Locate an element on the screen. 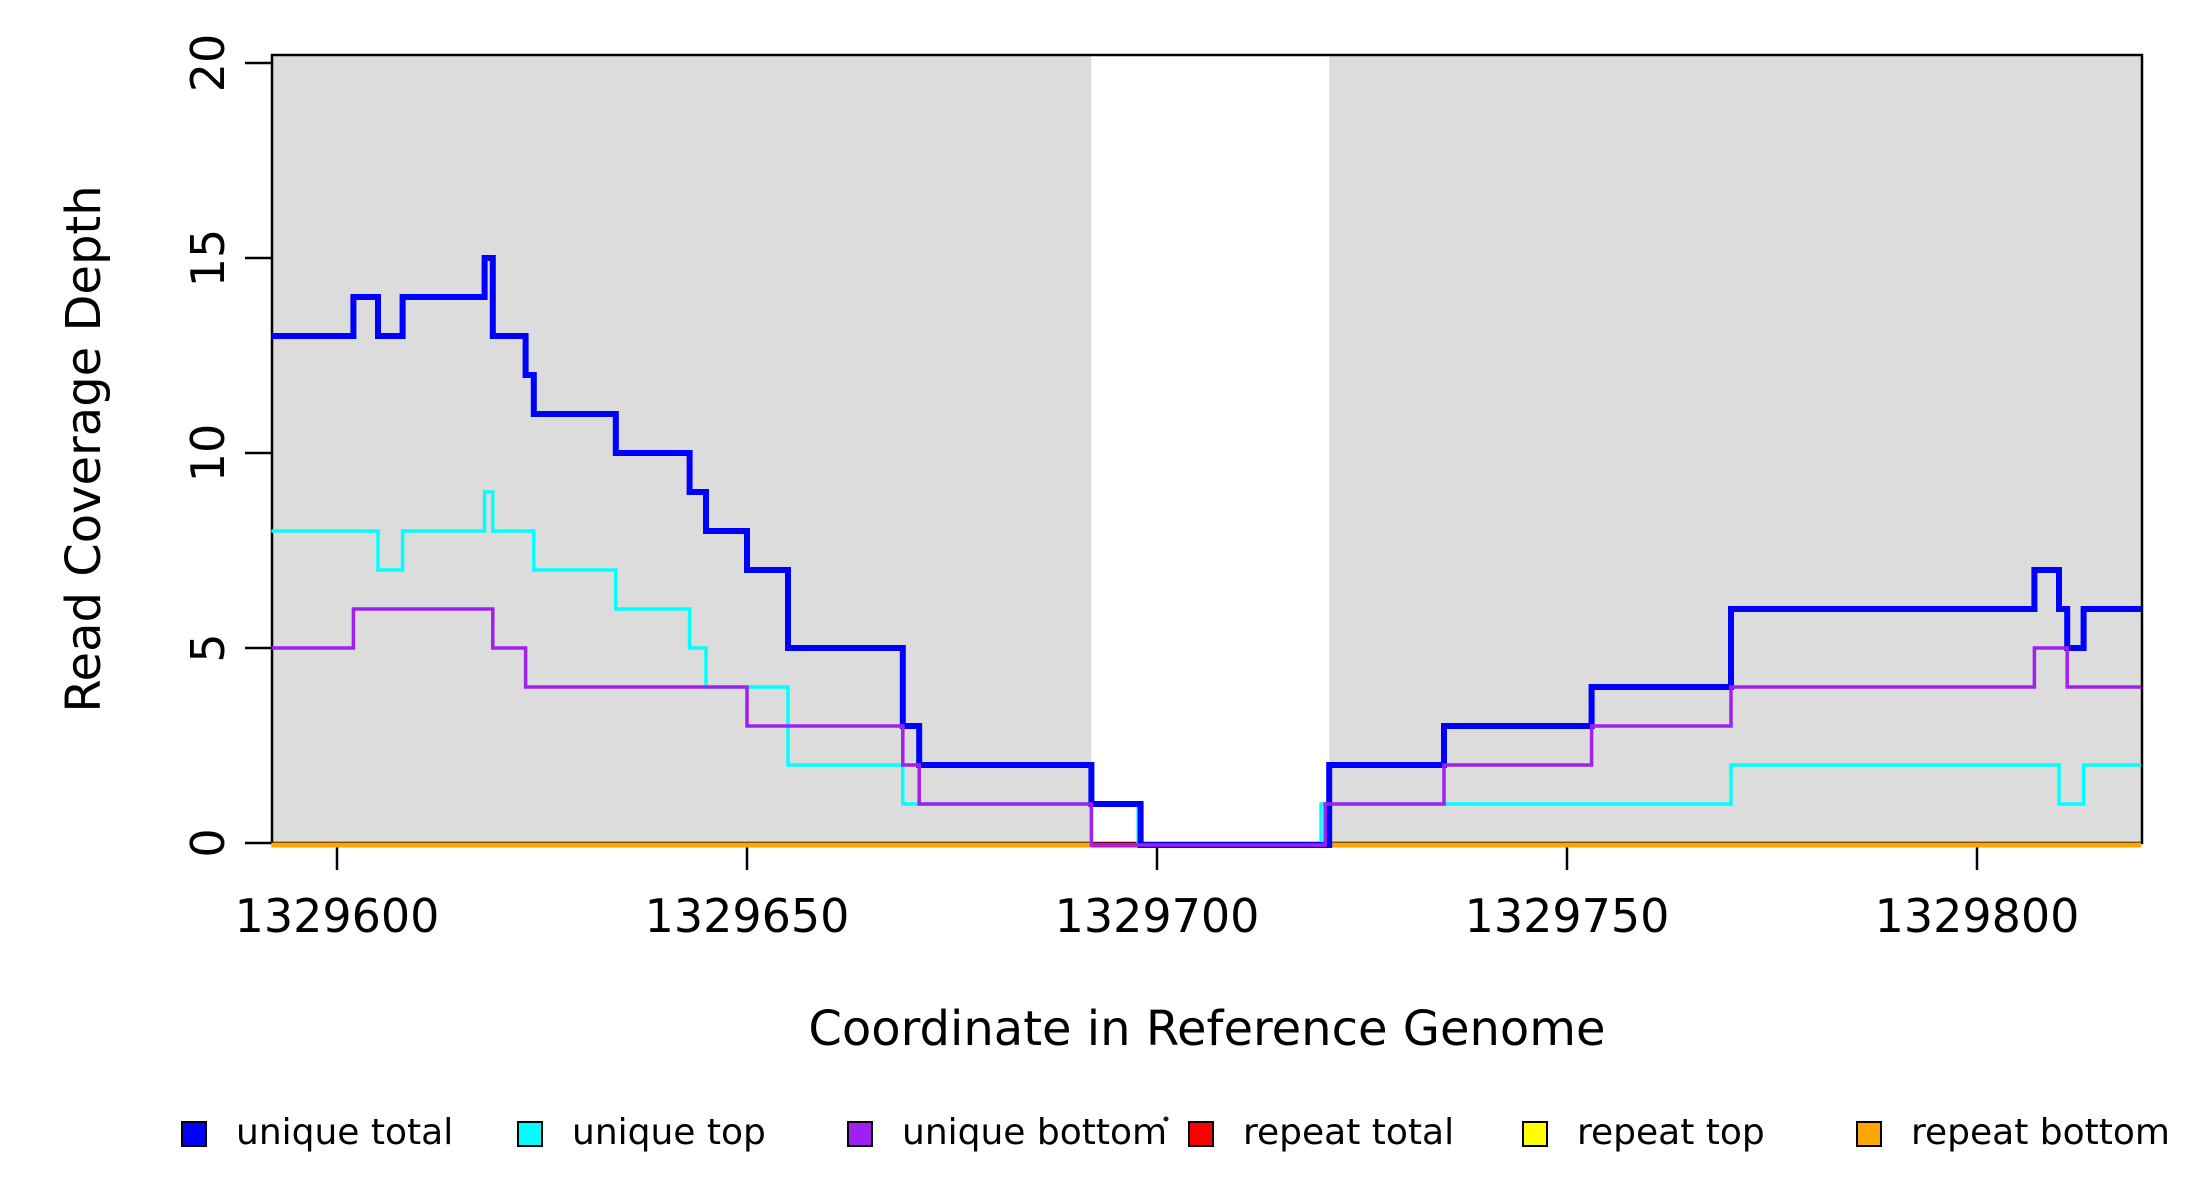 Image resolution: width=2200 pixels, height=1200 pixels. legend-item-repeat-bottom: repeat bottom is located at coordinates (2013, 1132).